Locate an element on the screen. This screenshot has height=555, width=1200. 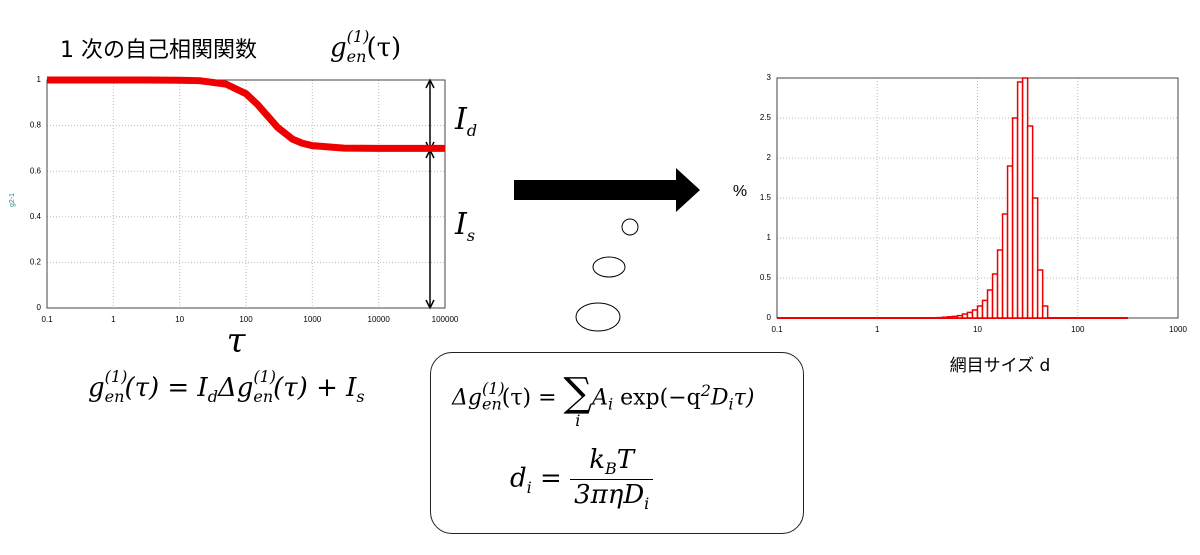
level-arrows is located at coordinates (430, 194).